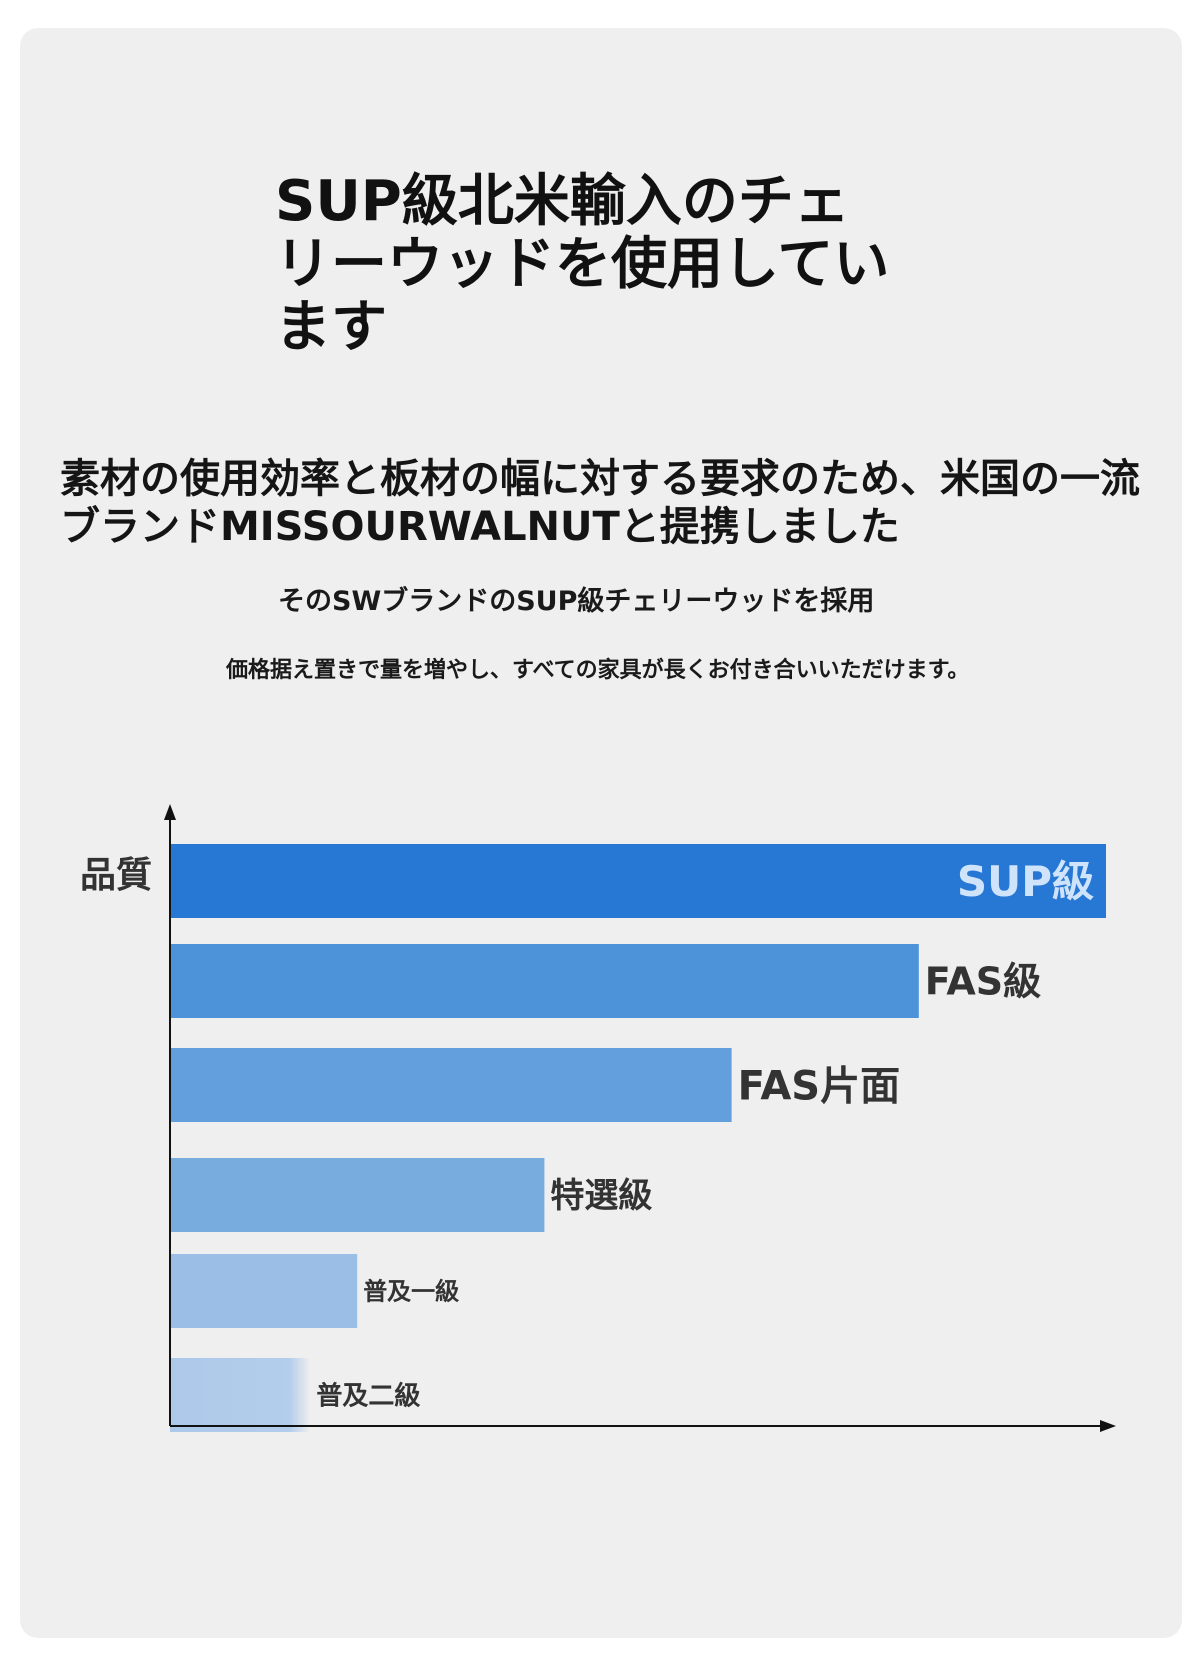 The width and height of the screenshot is (1200, 1659). What do you see at coordinates (170, 812) in the screenshot?
I see `y-axis-arrow` at bounding box center [170, 812].